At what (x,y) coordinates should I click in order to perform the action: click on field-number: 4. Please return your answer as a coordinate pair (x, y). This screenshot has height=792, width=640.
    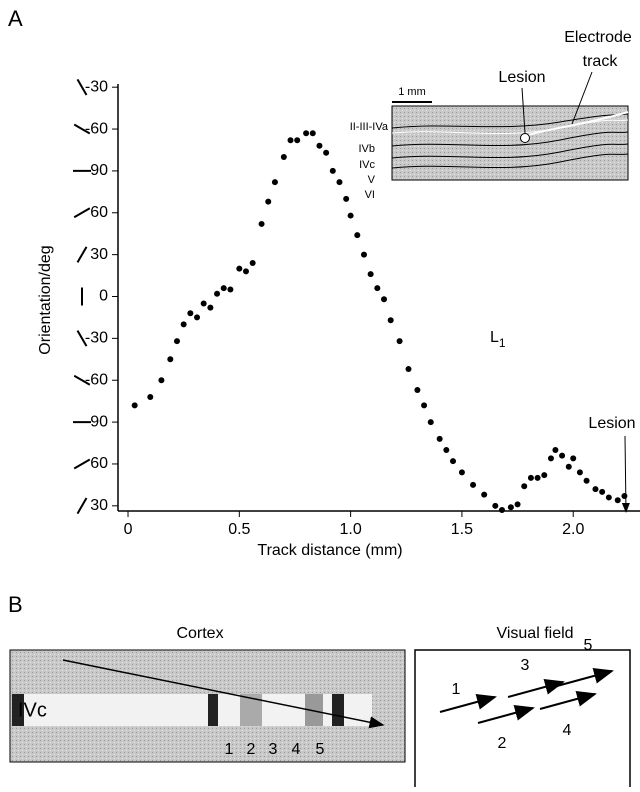
    Looking at the image, I should click on (567, 730).